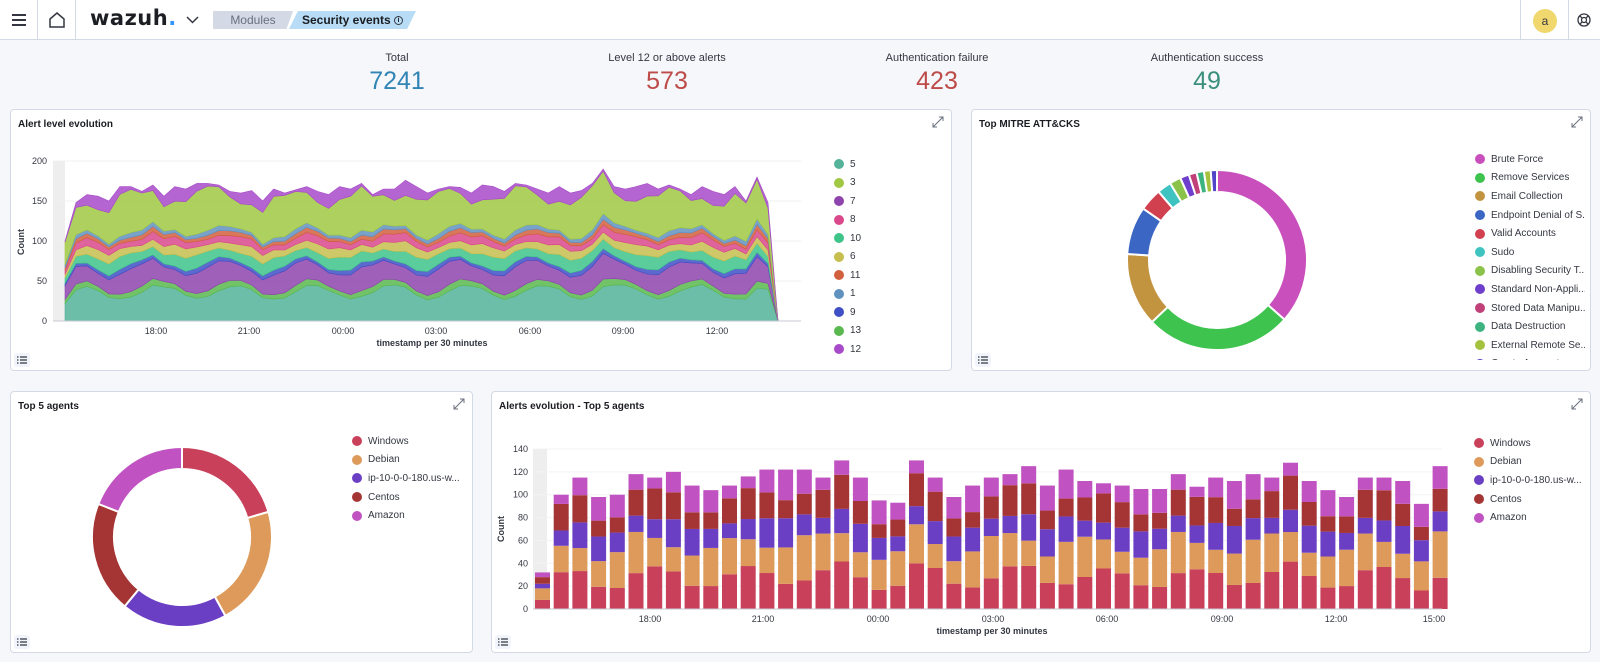  What do you see at coordinates (1530, 159) in the screenshot?
I see `legend-item: Brute Force` at bounding box center [1530, 159].